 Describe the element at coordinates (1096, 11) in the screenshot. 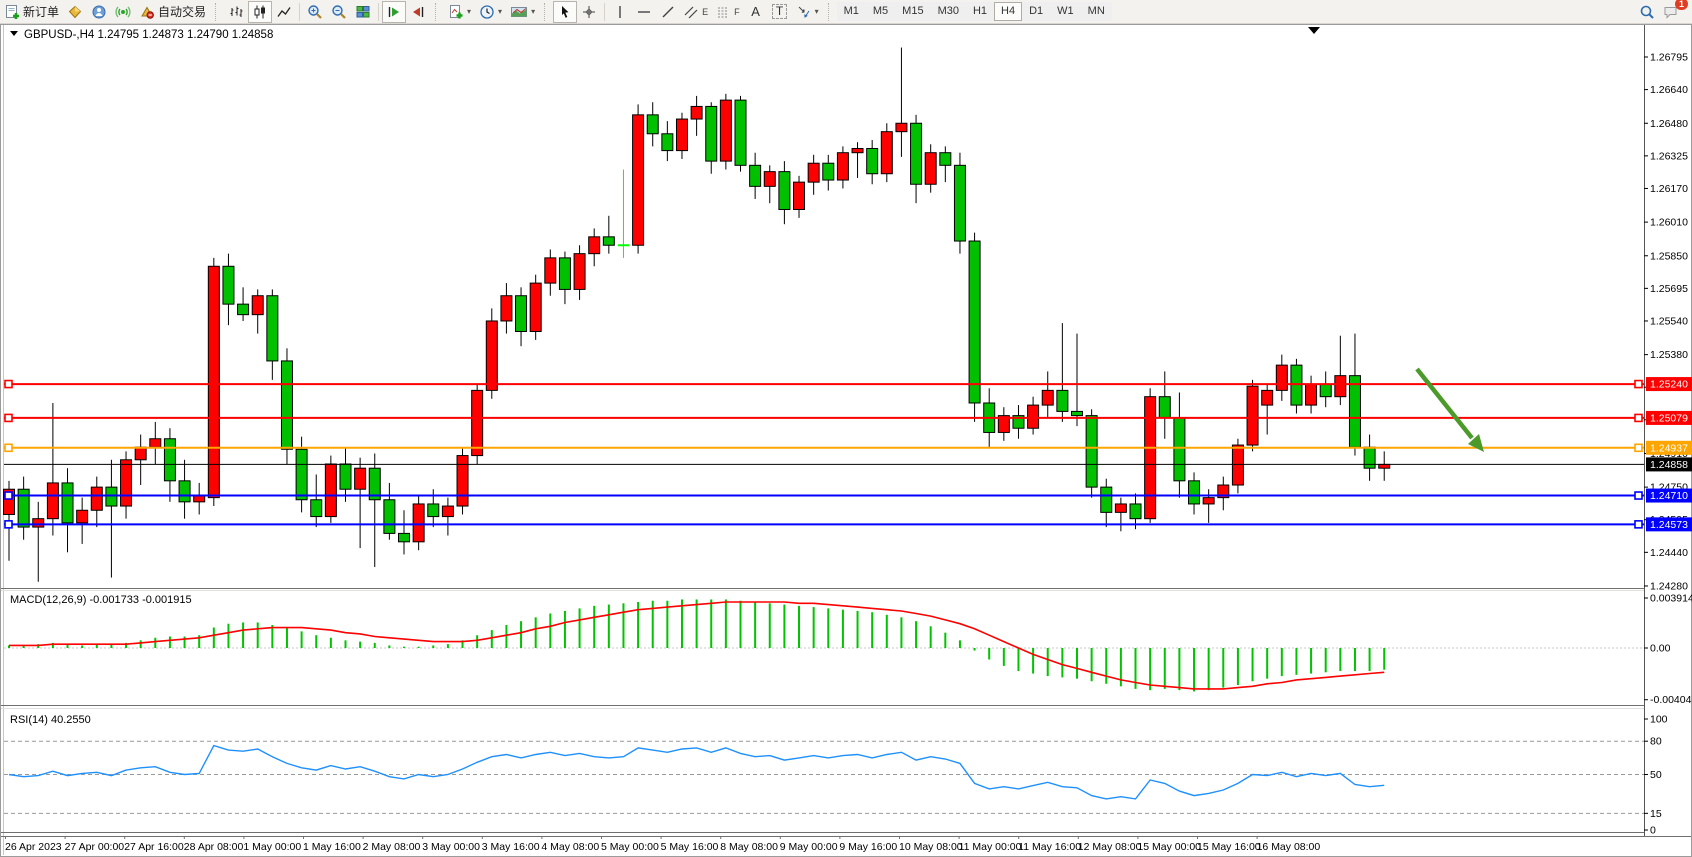

I see `timeframe-button-mn: MN` at that location.